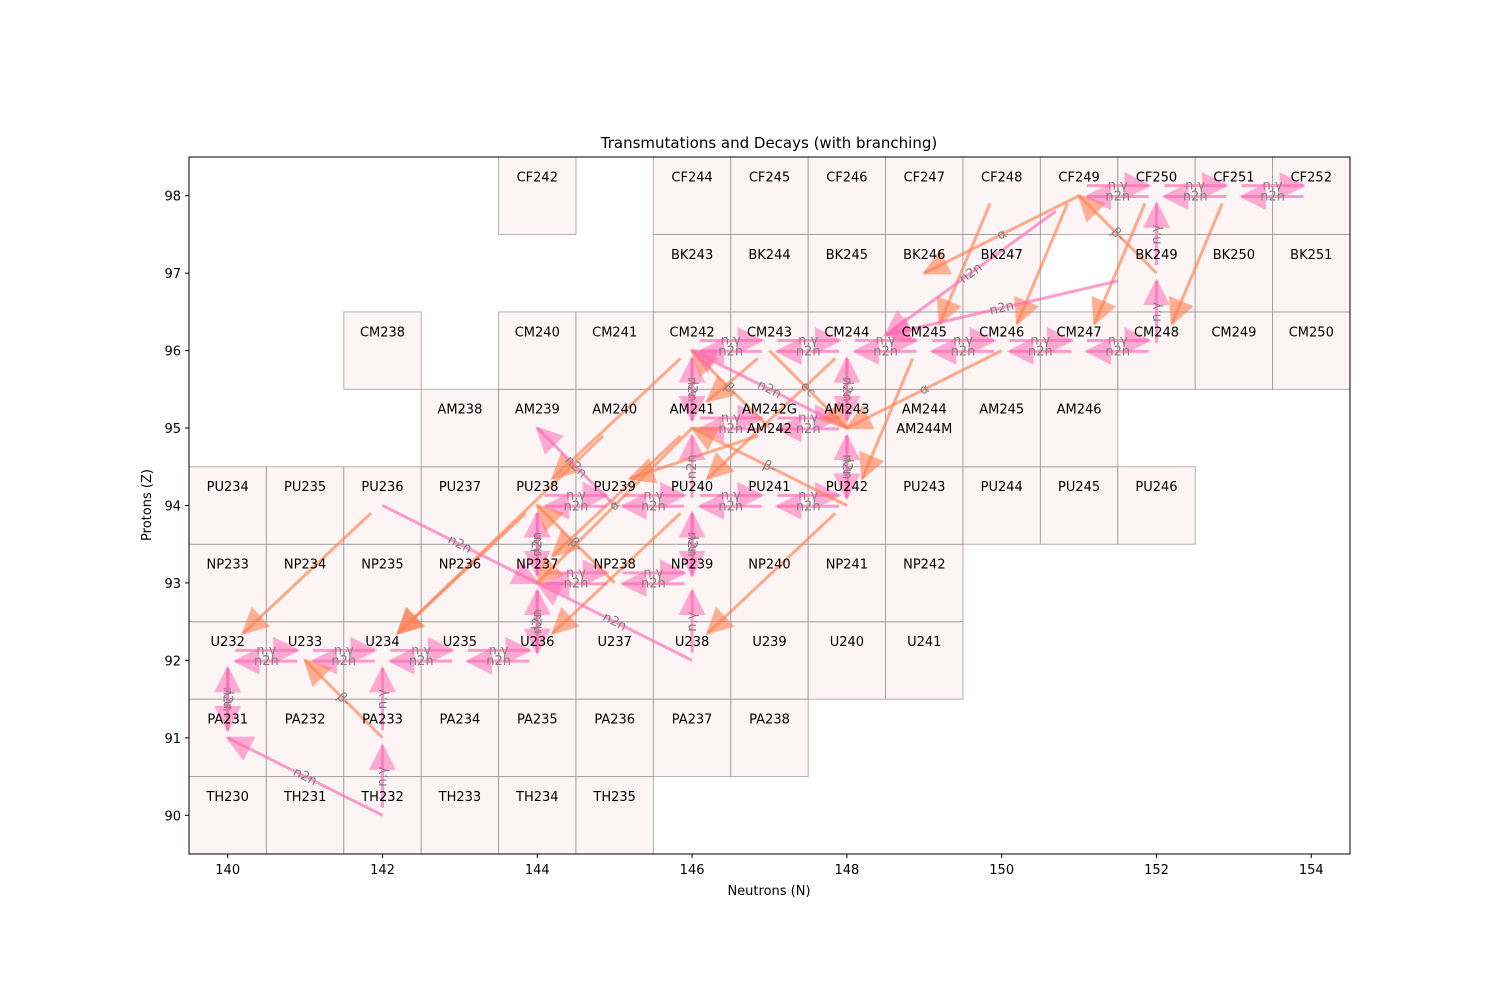 This screenshot has width=1500, height=1000. What do you see at coordinates (1001, 410) in the screenshot?
I see `nuclide-label-am245: AM245` at bounding box center [1001, 410].